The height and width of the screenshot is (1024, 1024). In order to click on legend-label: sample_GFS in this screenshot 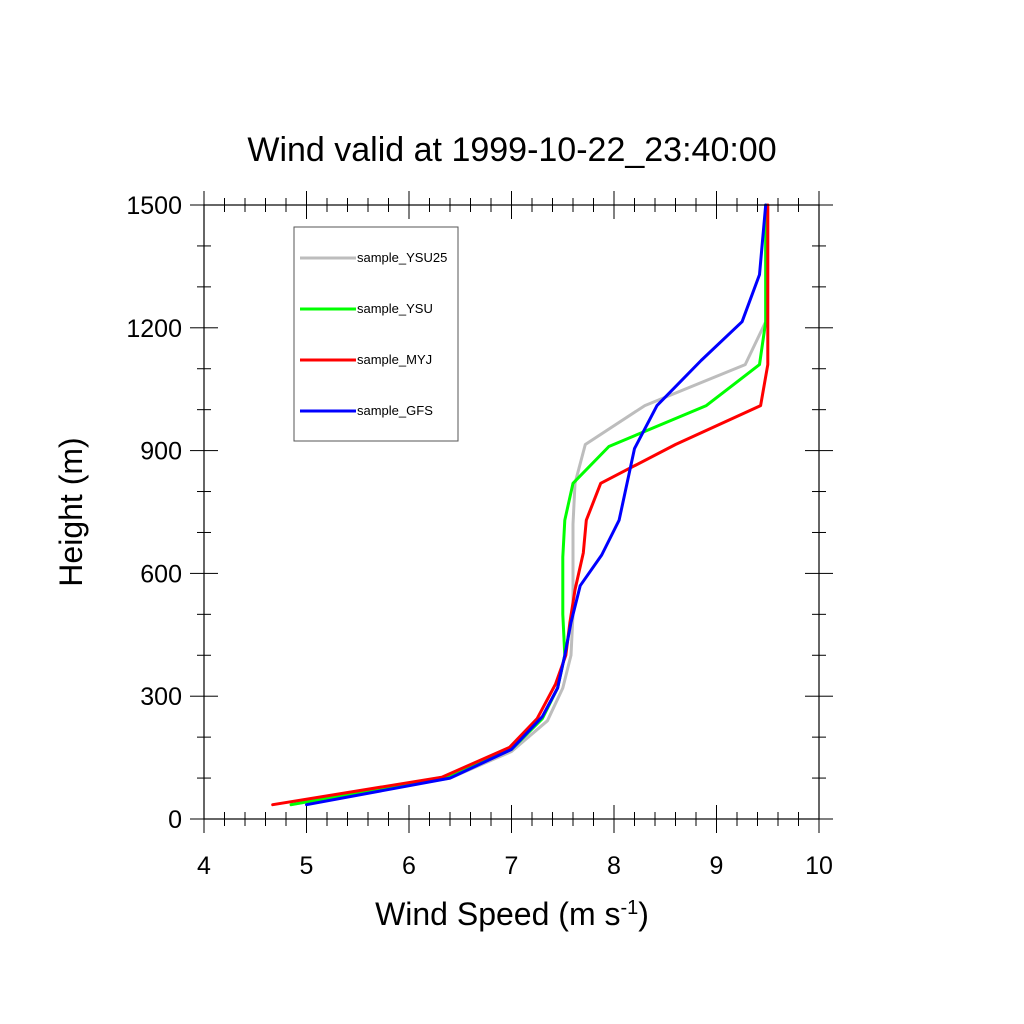, I will do `click(395, 410)`.